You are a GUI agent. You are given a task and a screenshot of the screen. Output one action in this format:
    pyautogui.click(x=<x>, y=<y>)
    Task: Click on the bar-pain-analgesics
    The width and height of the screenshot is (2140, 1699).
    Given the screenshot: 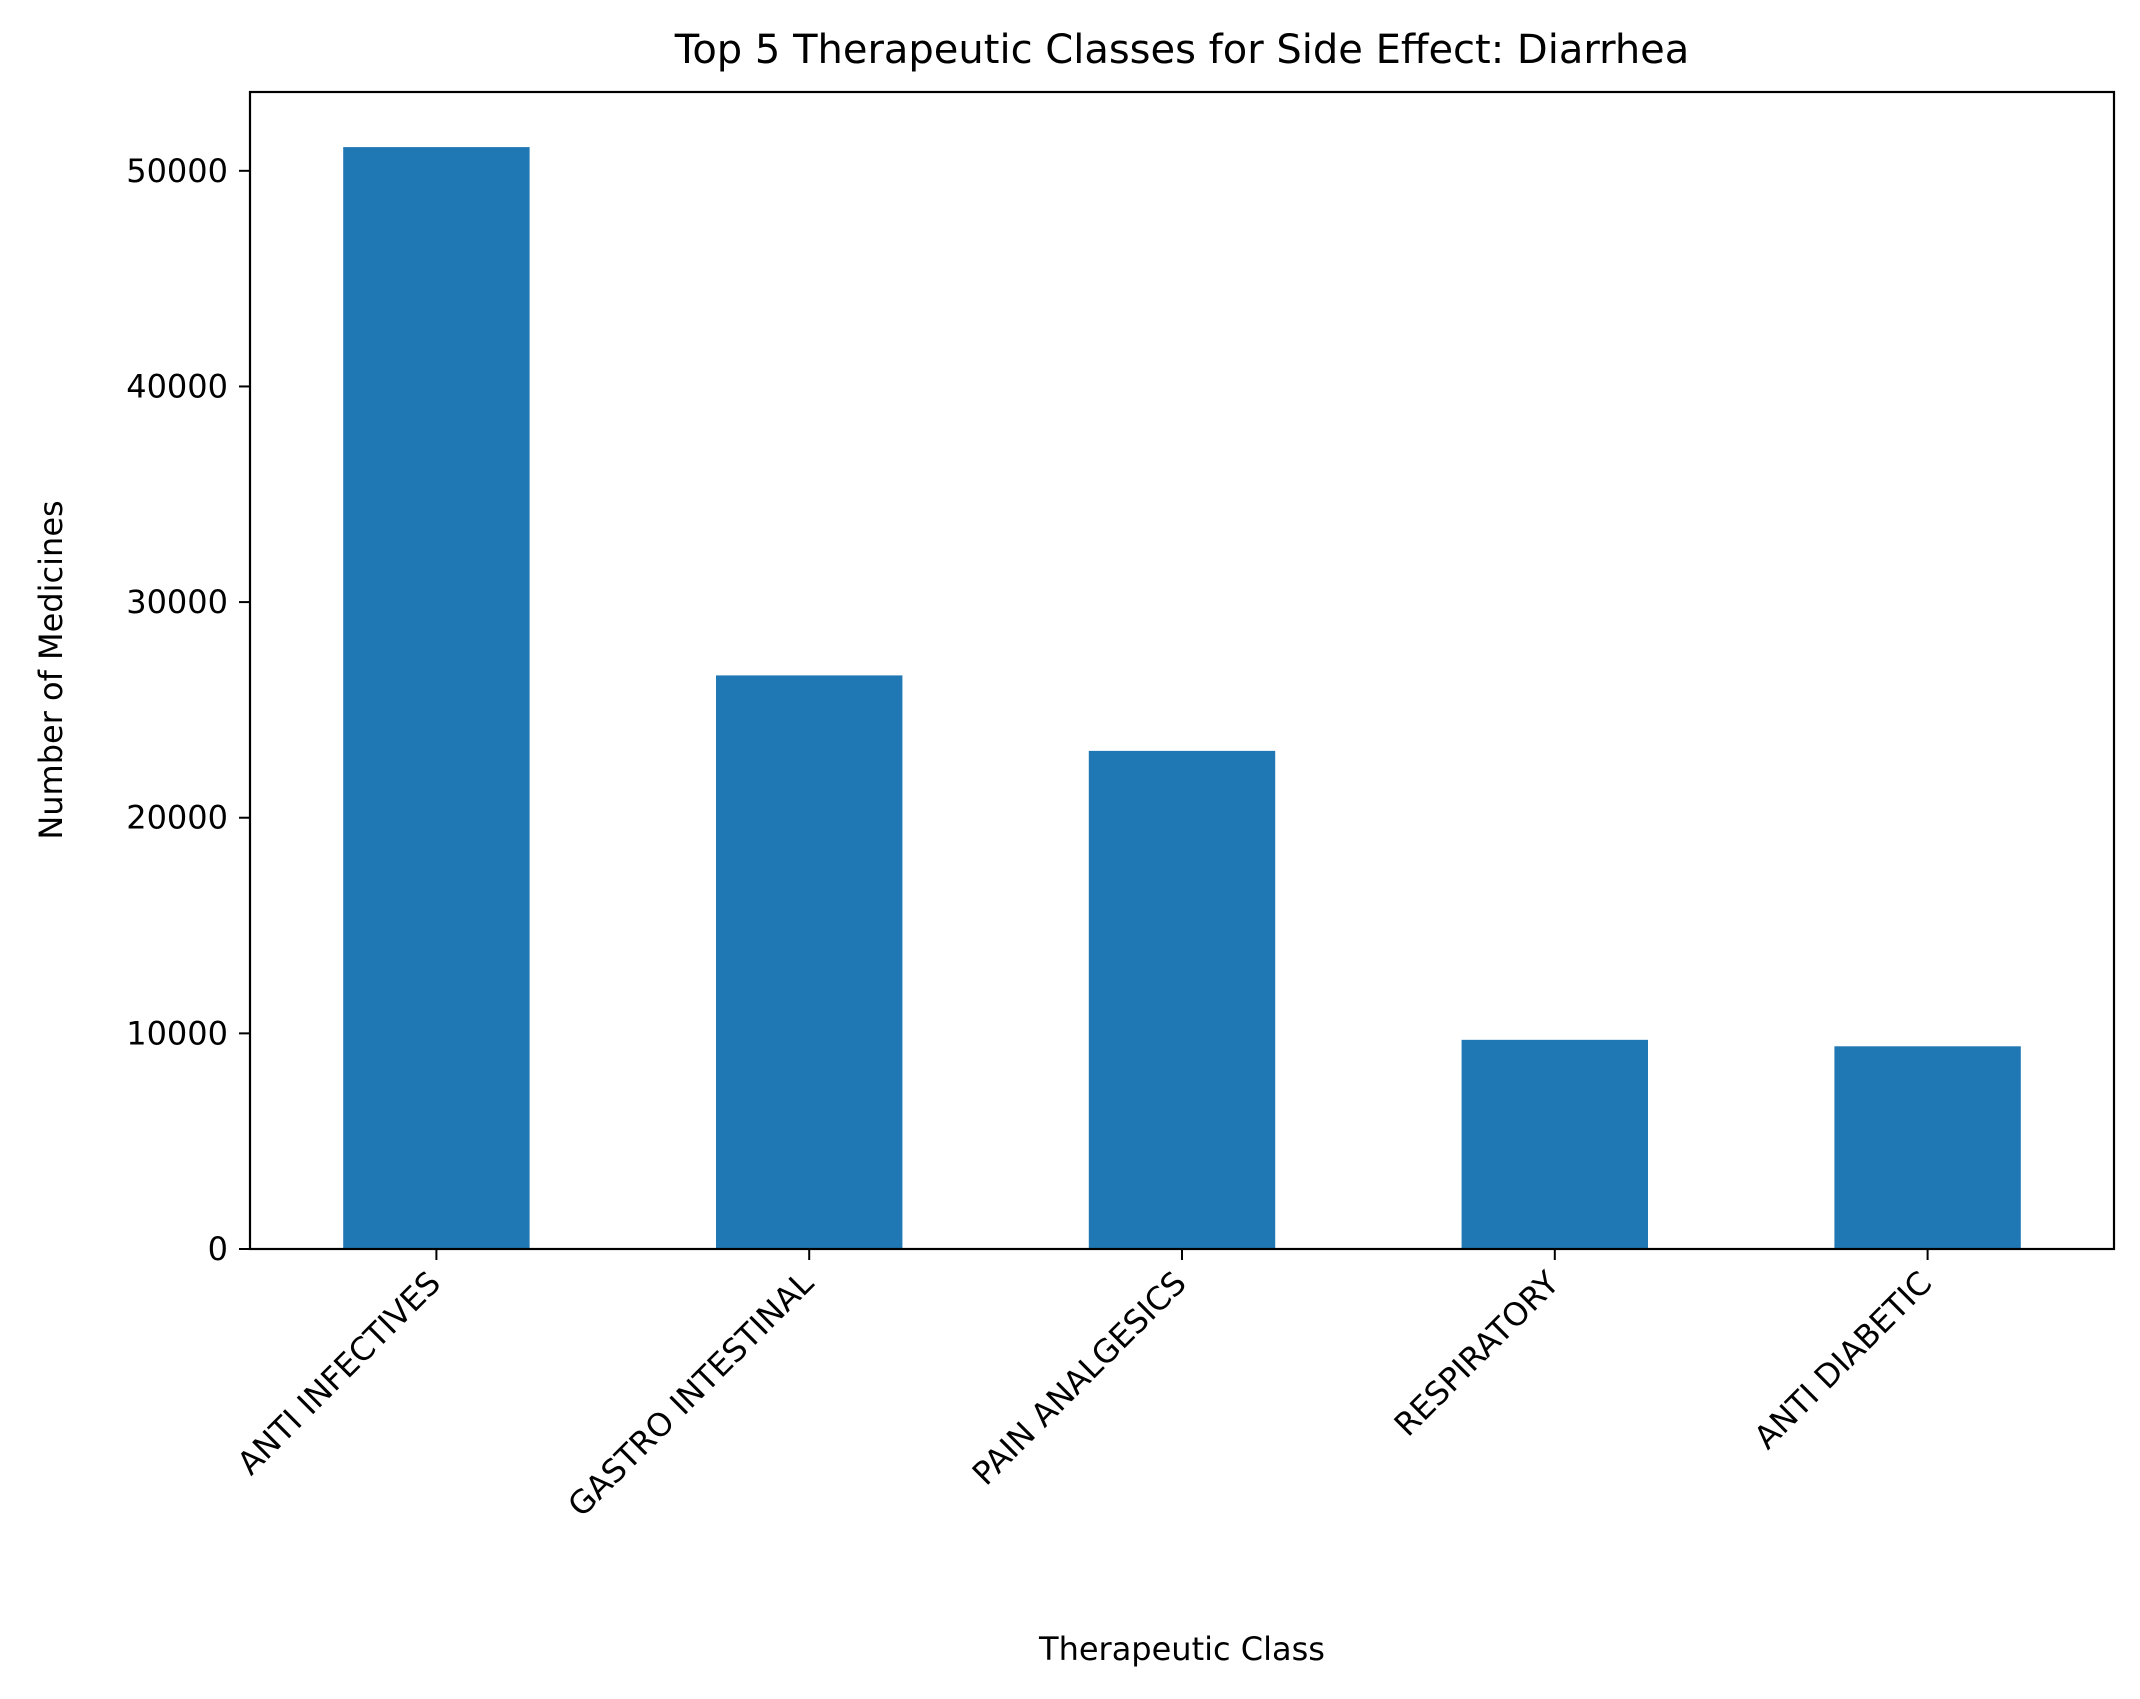 What is the action you would take?
    pyautogui.click(x=1182, y=999)
    